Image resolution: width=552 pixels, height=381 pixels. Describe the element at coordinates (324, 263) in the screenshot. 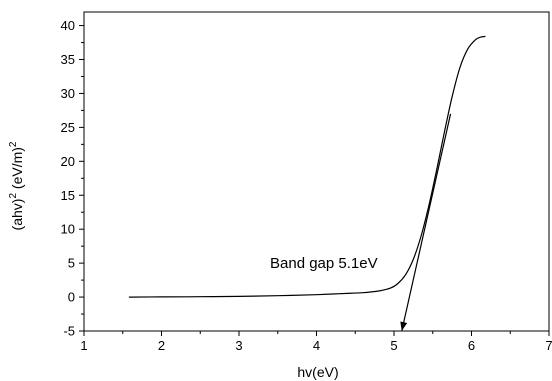

I see `band-gap-annotation: Band gap 5.1eV` at that location.